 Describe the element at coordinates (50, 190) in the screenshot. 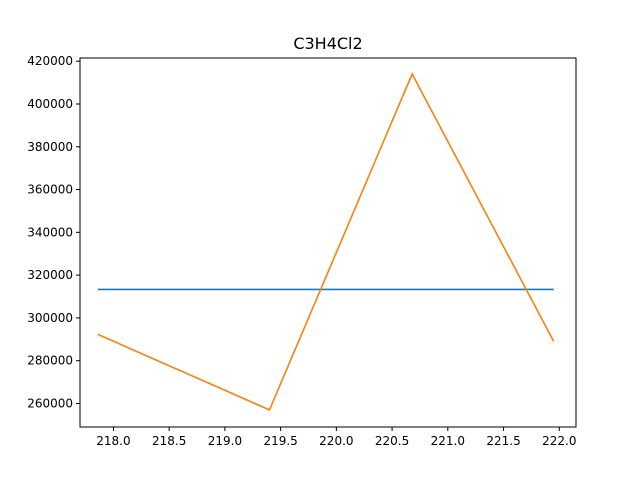

I see `y-tick-label: 360000` at that location.